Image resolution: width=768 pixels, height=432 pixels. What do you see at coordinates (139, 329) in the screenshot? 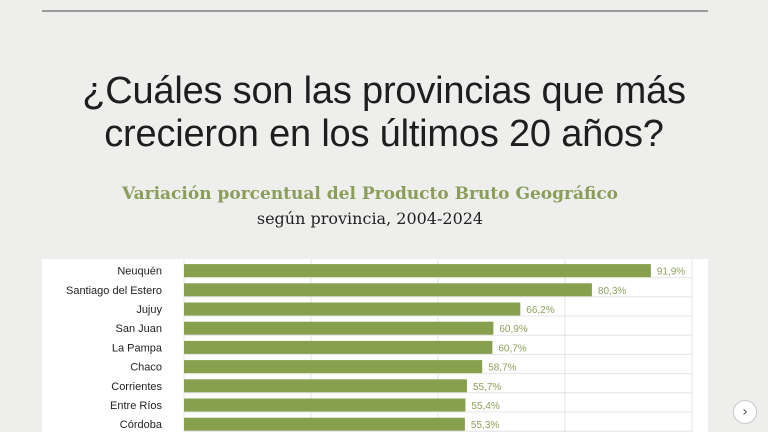
I see `category-label: San Juan` at bounding box center [139, 329].